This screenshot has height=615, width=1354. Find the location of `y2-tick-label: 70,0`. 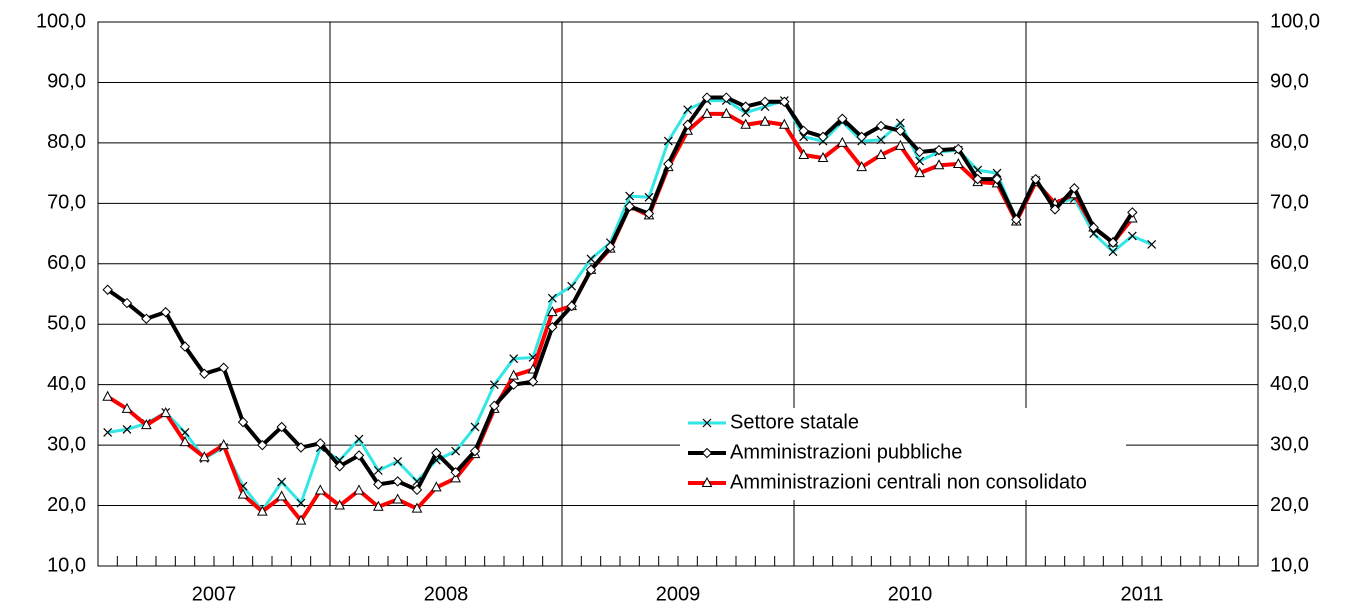

y2-tick-label: 70,0 is located at coordinates (1289, 203).